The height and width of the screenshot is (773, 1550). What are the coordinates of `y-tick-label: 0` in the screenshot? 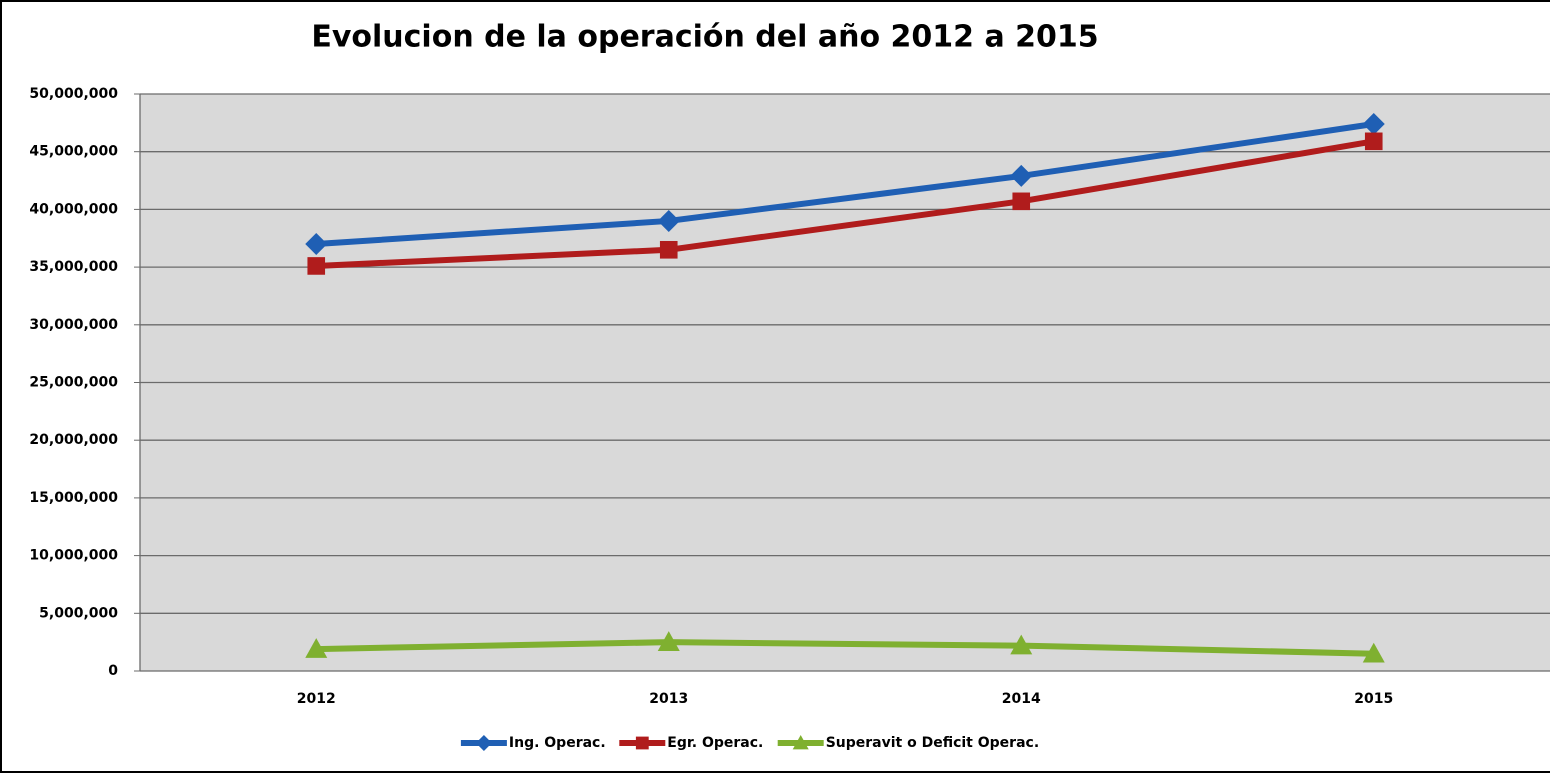 It's located at (113, 671).